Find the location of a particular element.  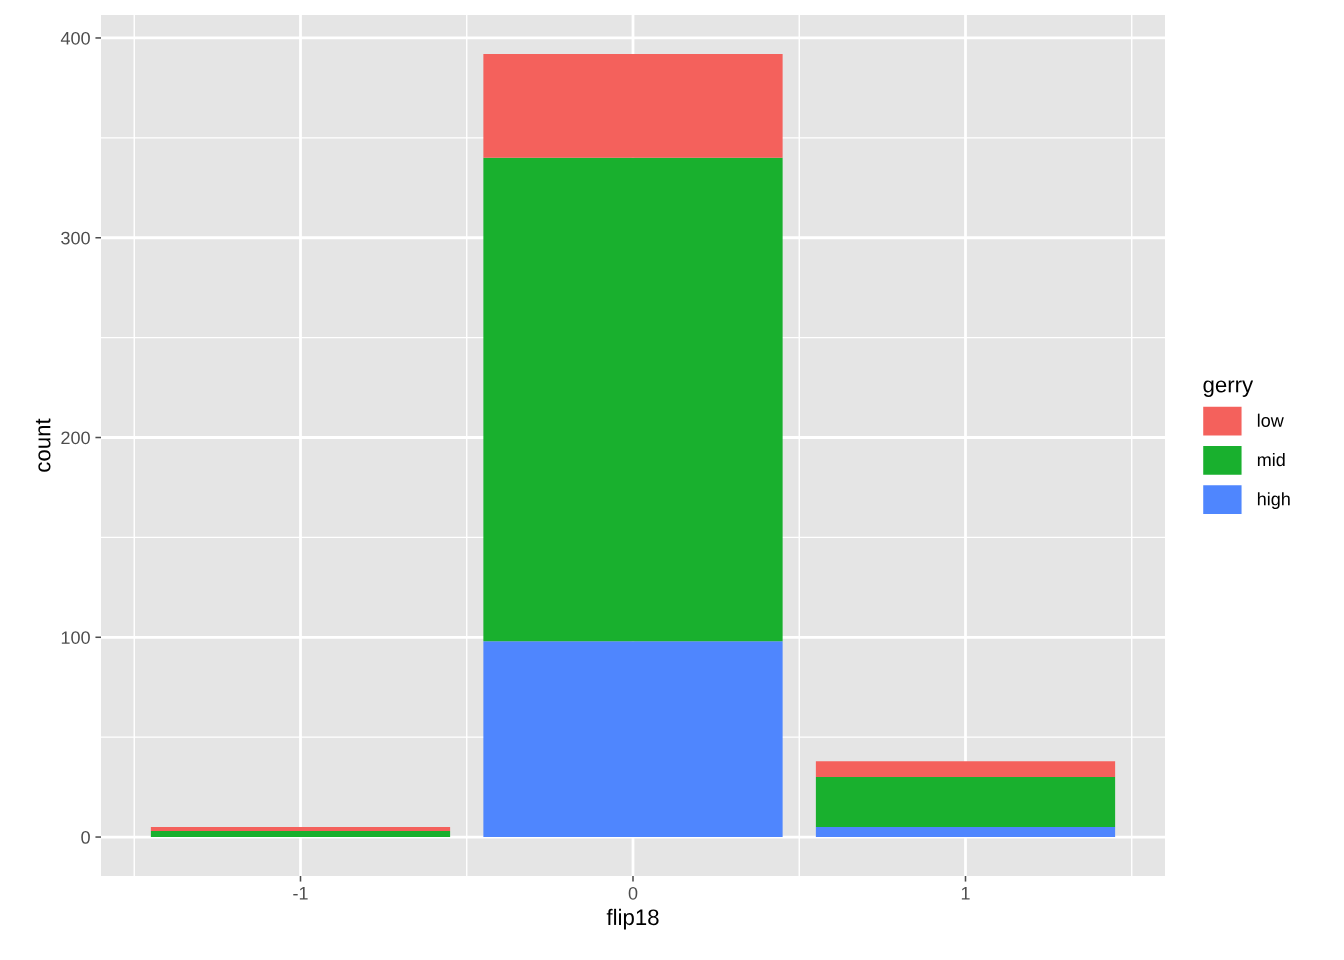

y-tick-label: 300 is located at coordinates (75, 238).